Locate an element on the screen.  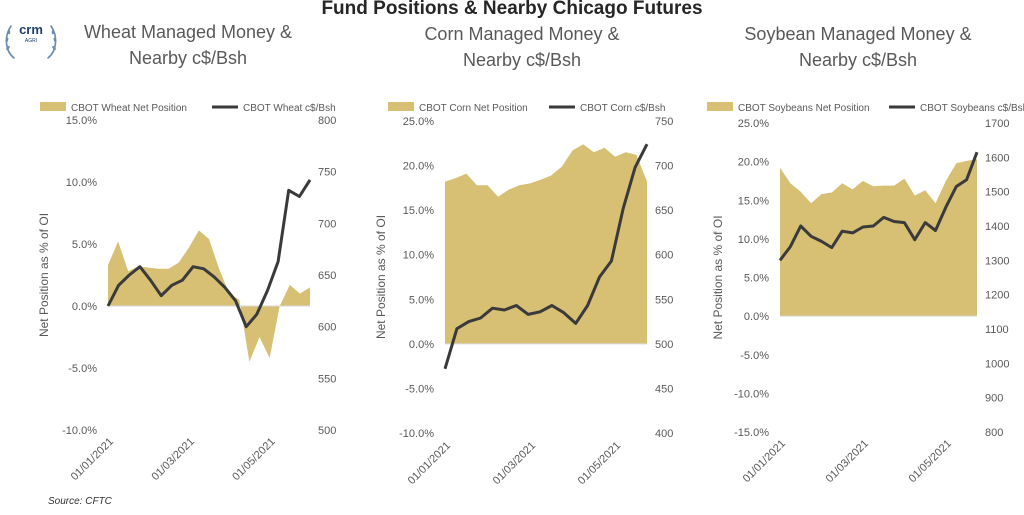
y2-tick-label: 1700 is located at coordinates (997, 124).